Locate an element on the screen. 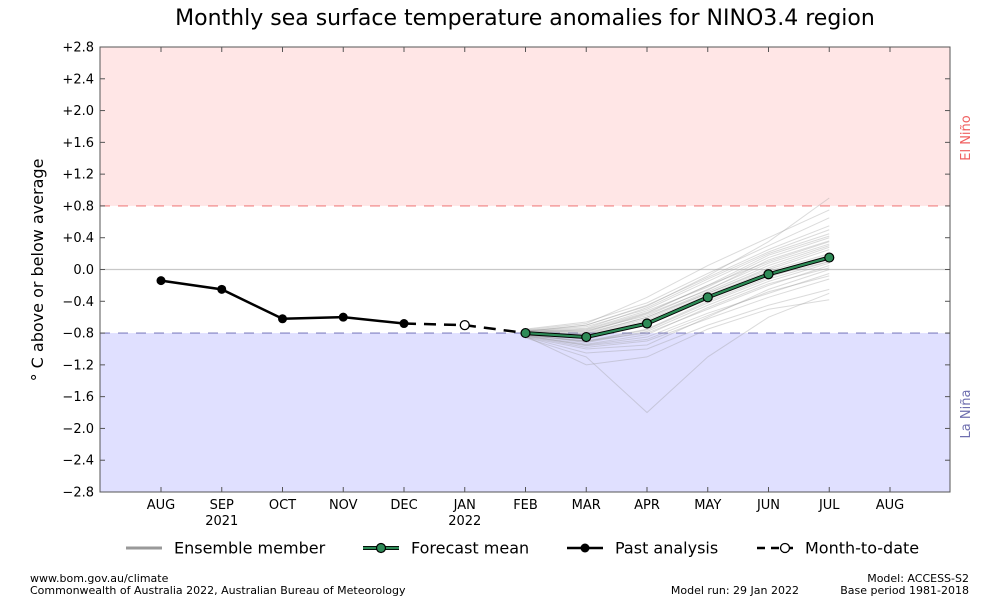 This screenshot has width=988, height=608. legend-label: Month-to-date is located at coordinates (862, 548).